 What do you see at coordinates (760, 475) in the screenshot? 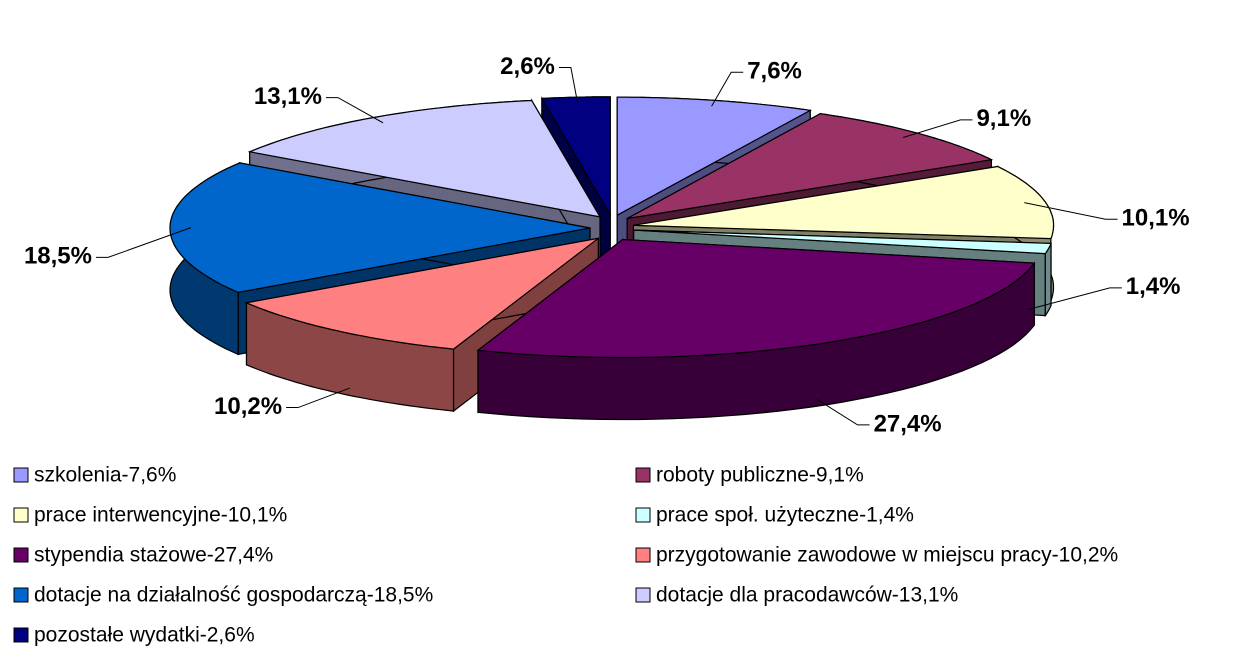
I see `legend-label: roboty publiczne-9,1%` at bounding box center [760, 475].